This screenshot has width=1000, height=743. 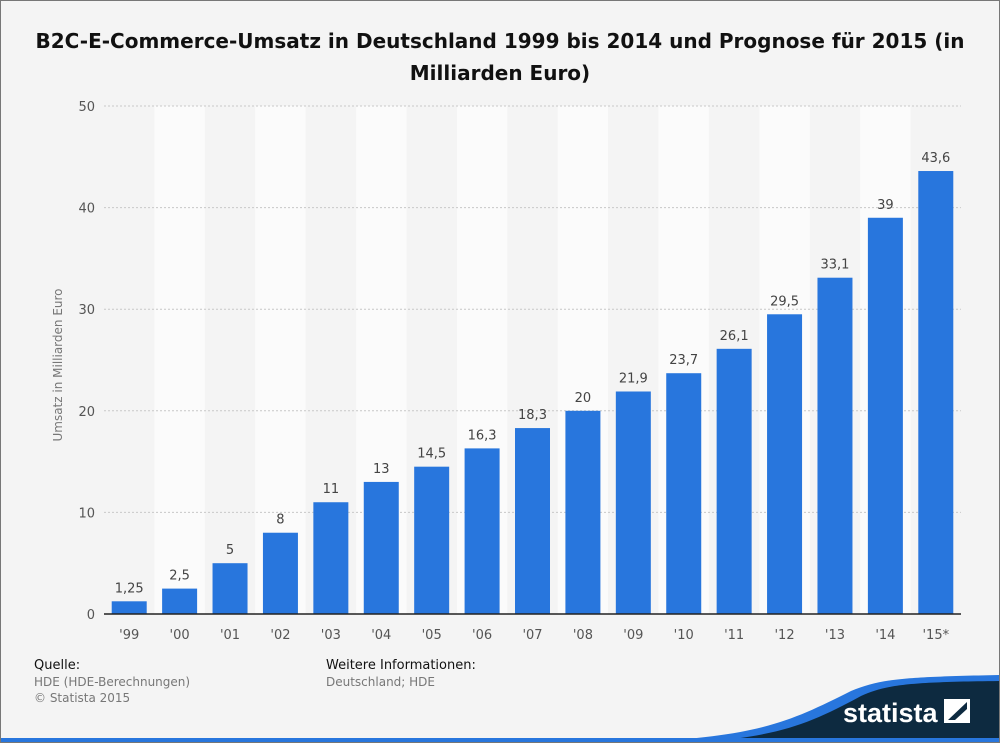 What do you see at coordinates (583, 635) in the screenshot?
I see `x-tick-label: '08` at bounding box center [583, 635].